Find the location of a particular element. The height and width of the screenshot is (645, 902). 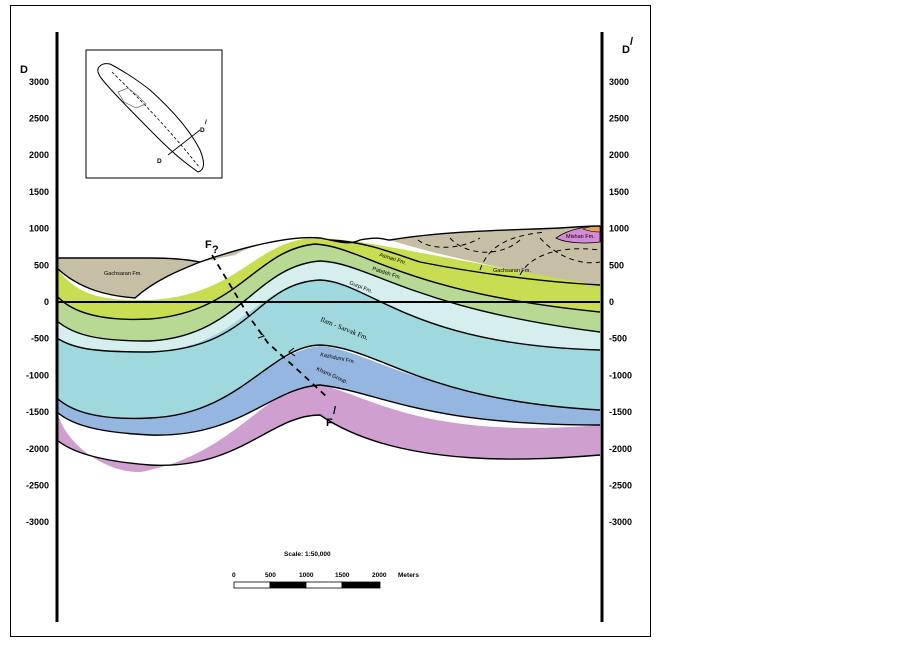

location-inset-map: D D / is located at coordinates (154, 114).